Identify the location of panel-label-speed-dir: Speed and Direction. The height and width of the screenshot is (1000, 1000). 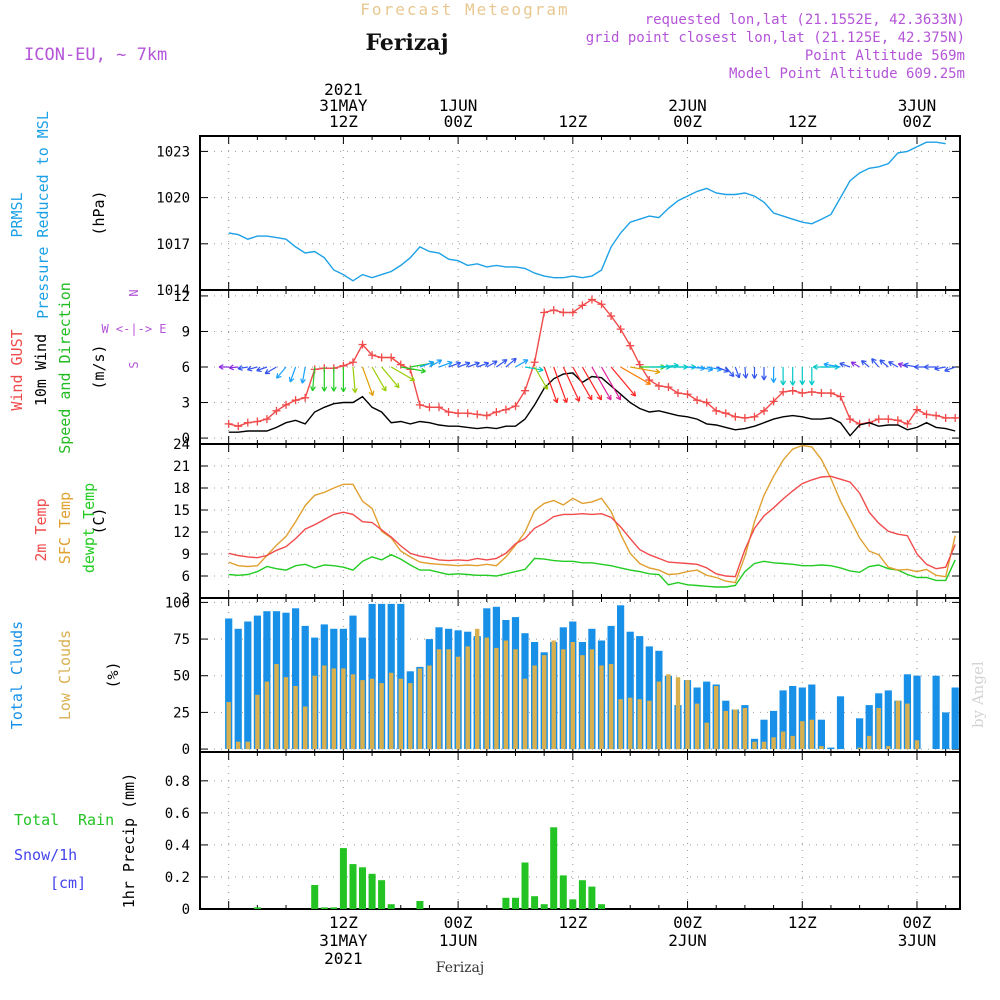
(65, 368).